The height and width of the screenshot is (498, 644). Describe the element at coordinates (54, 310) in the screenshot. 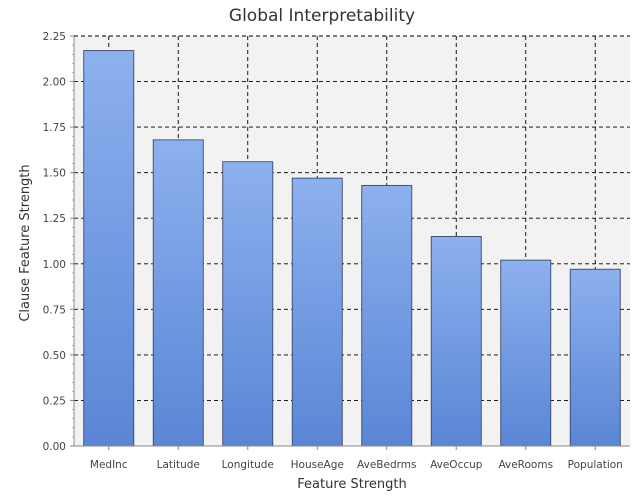

I see `y-tick-label: 0.75` at that location.